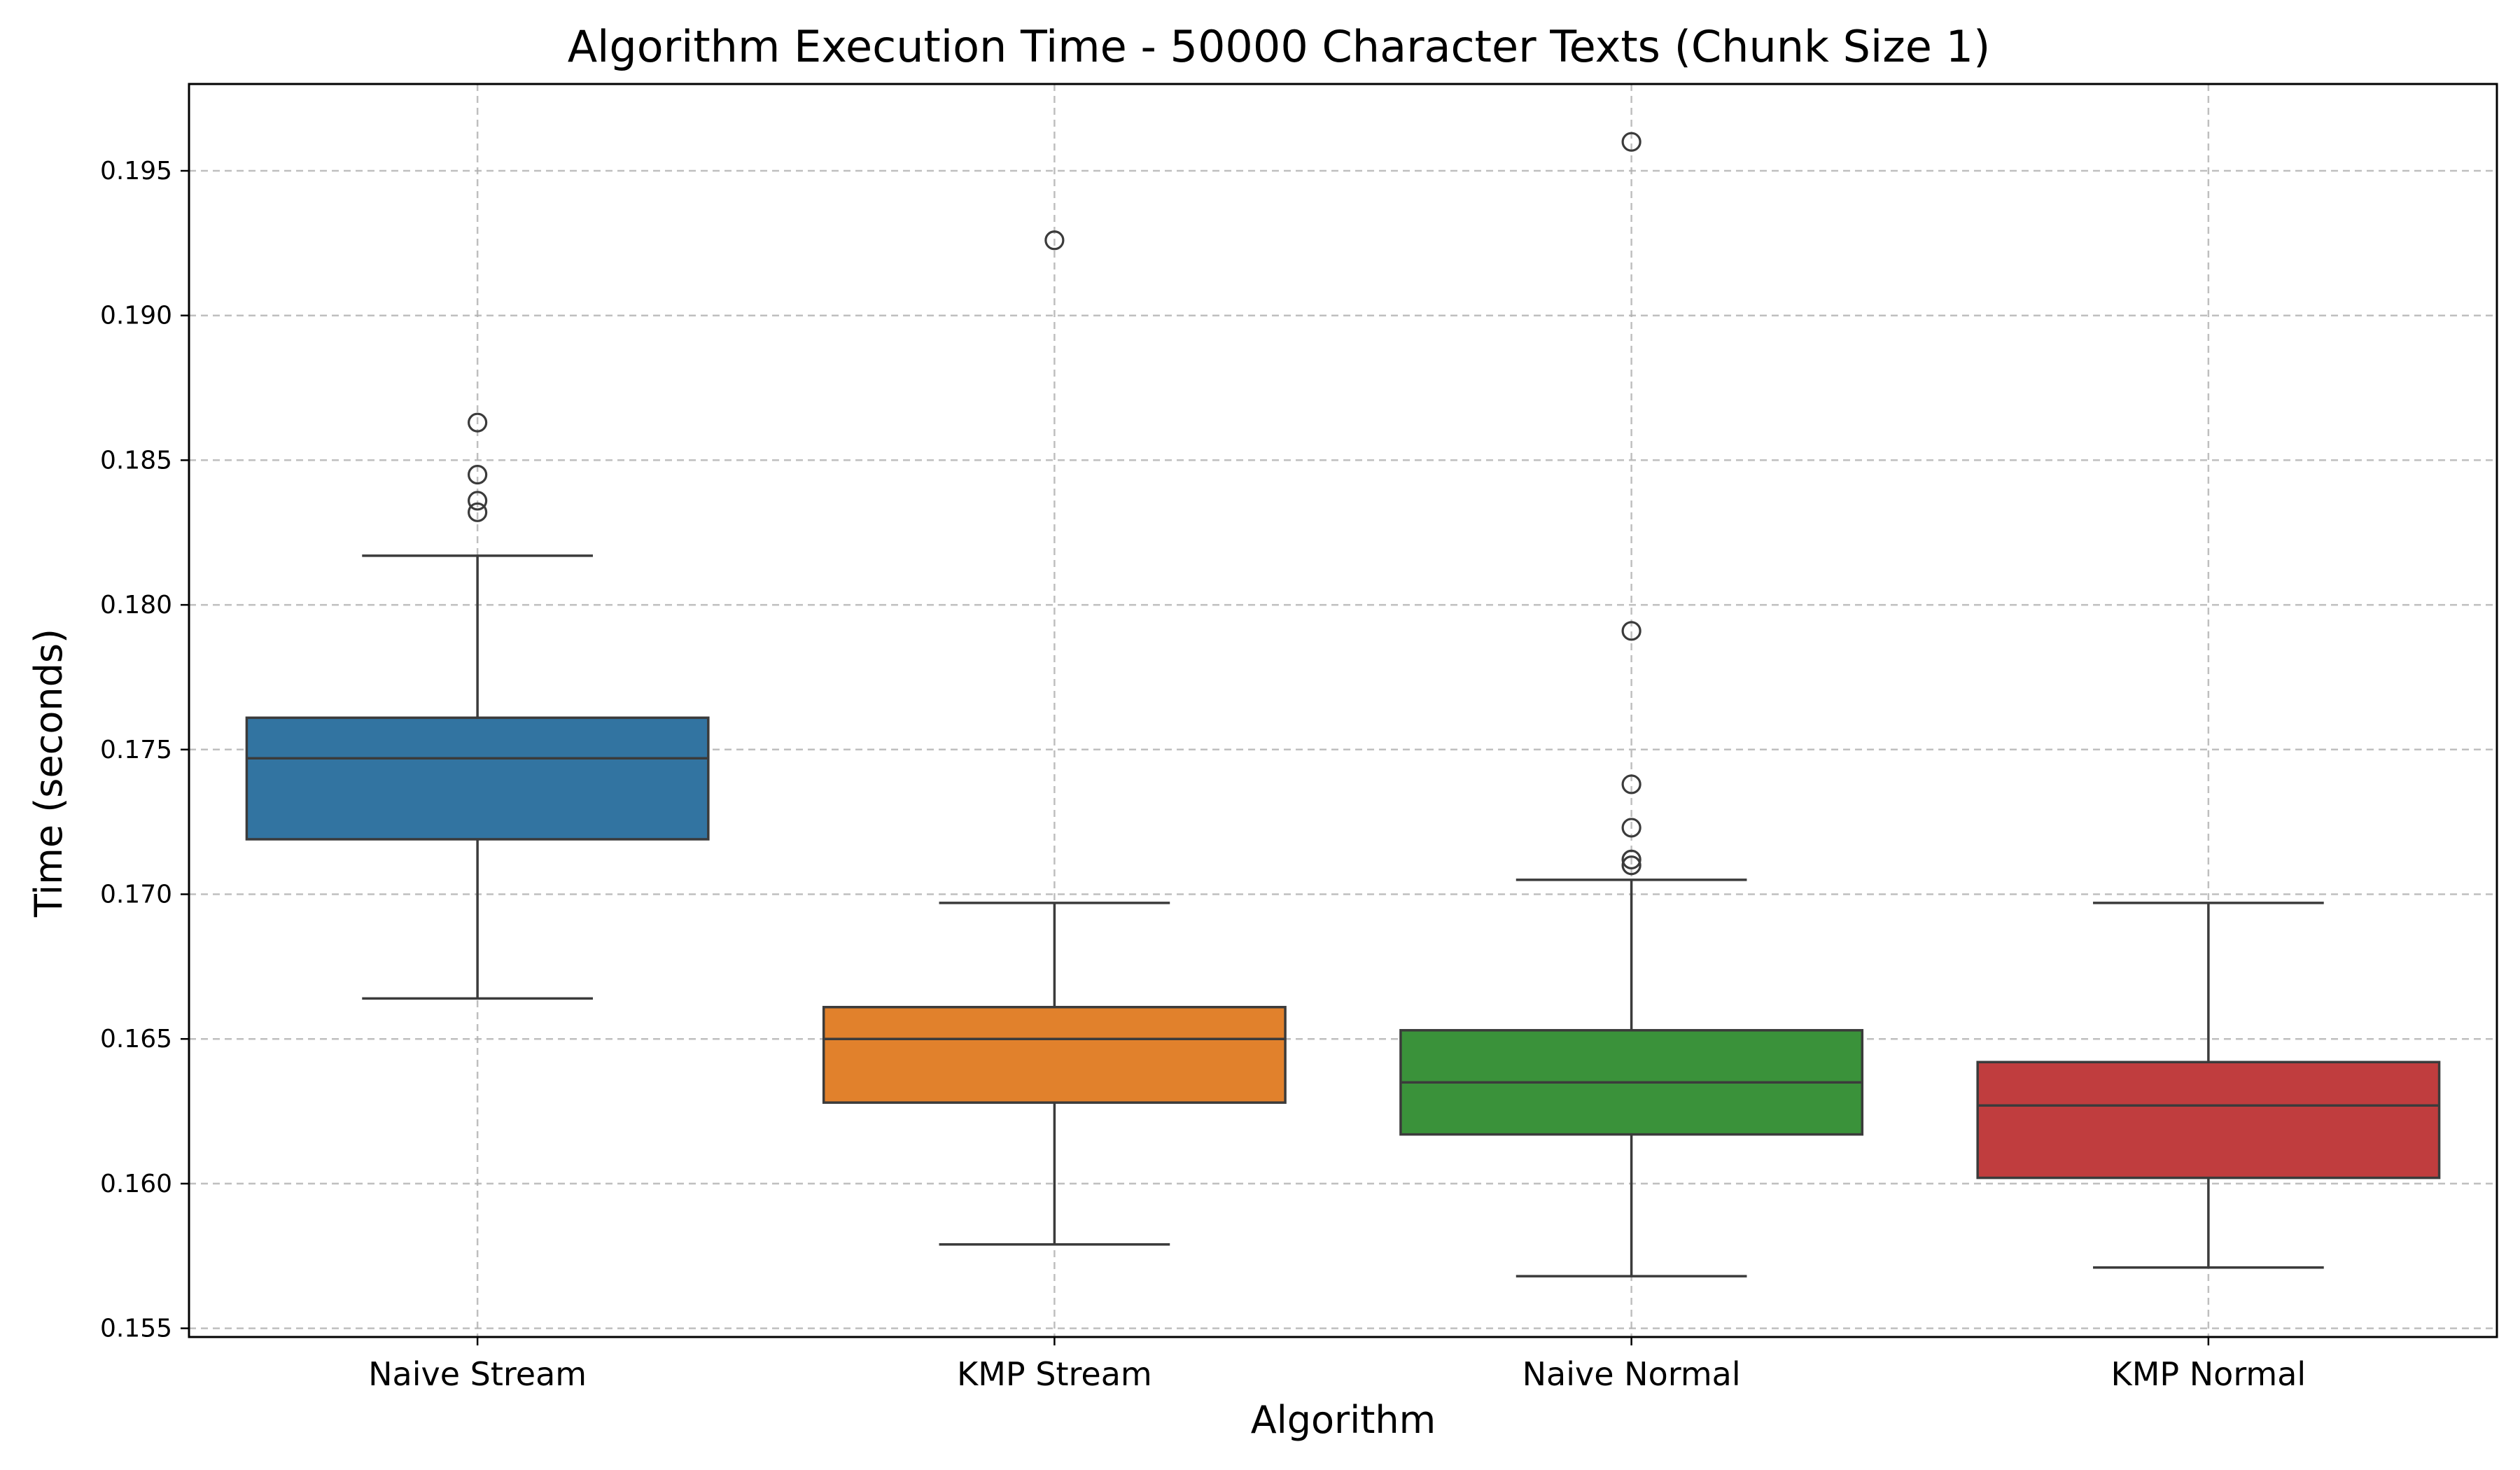  What do you see at coordinates (136, 316) in the screenshot?
I see `y-tick-label: 0.190` at bounding box center [136, 316].